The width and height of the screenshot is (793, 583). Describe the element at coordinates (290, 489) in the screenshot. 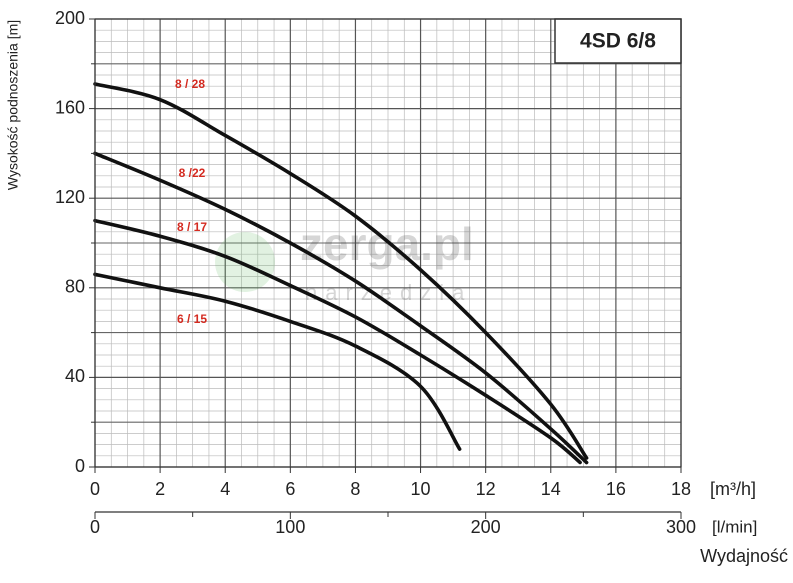

I see `x-tick-label: 6` at that location.